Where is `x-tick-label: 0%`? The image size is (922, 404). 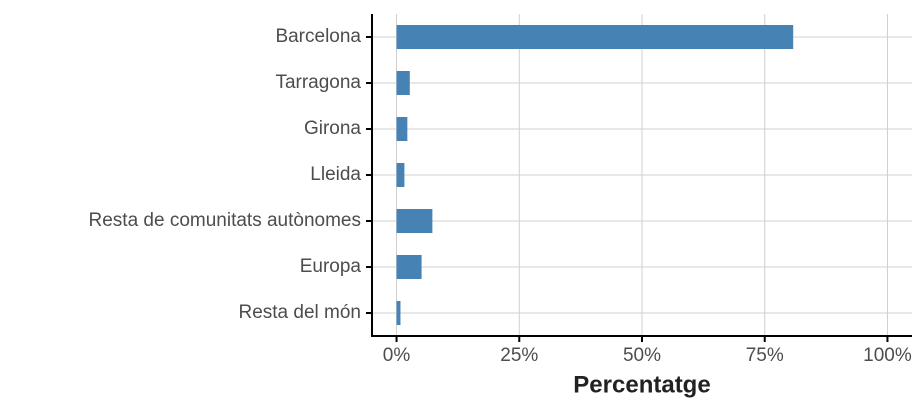
x-tick-label: 0% is located at coordinates (397, 355).